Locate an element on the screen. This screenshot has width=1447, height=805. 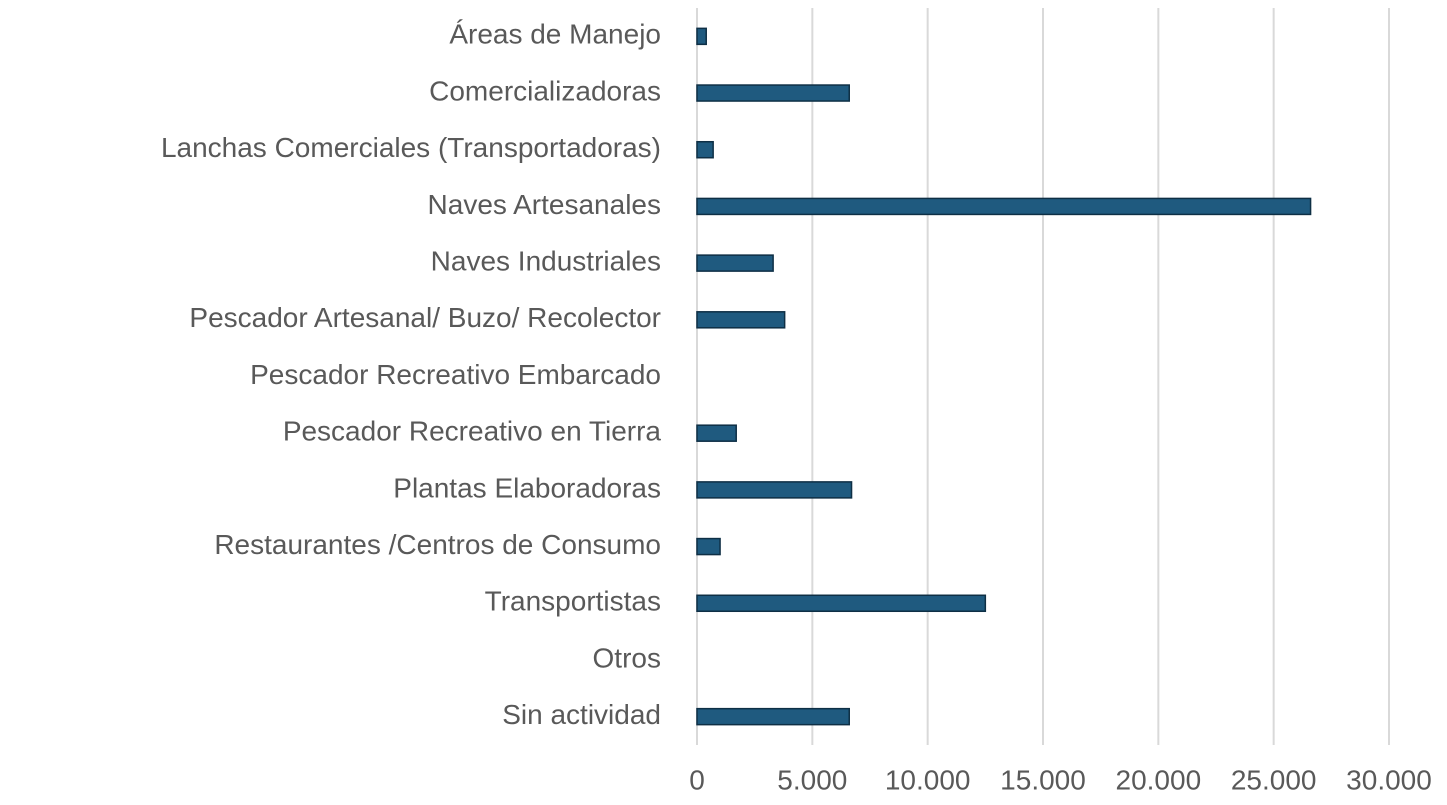
y-tick-label: Otros is located at coordinates (627, 657).